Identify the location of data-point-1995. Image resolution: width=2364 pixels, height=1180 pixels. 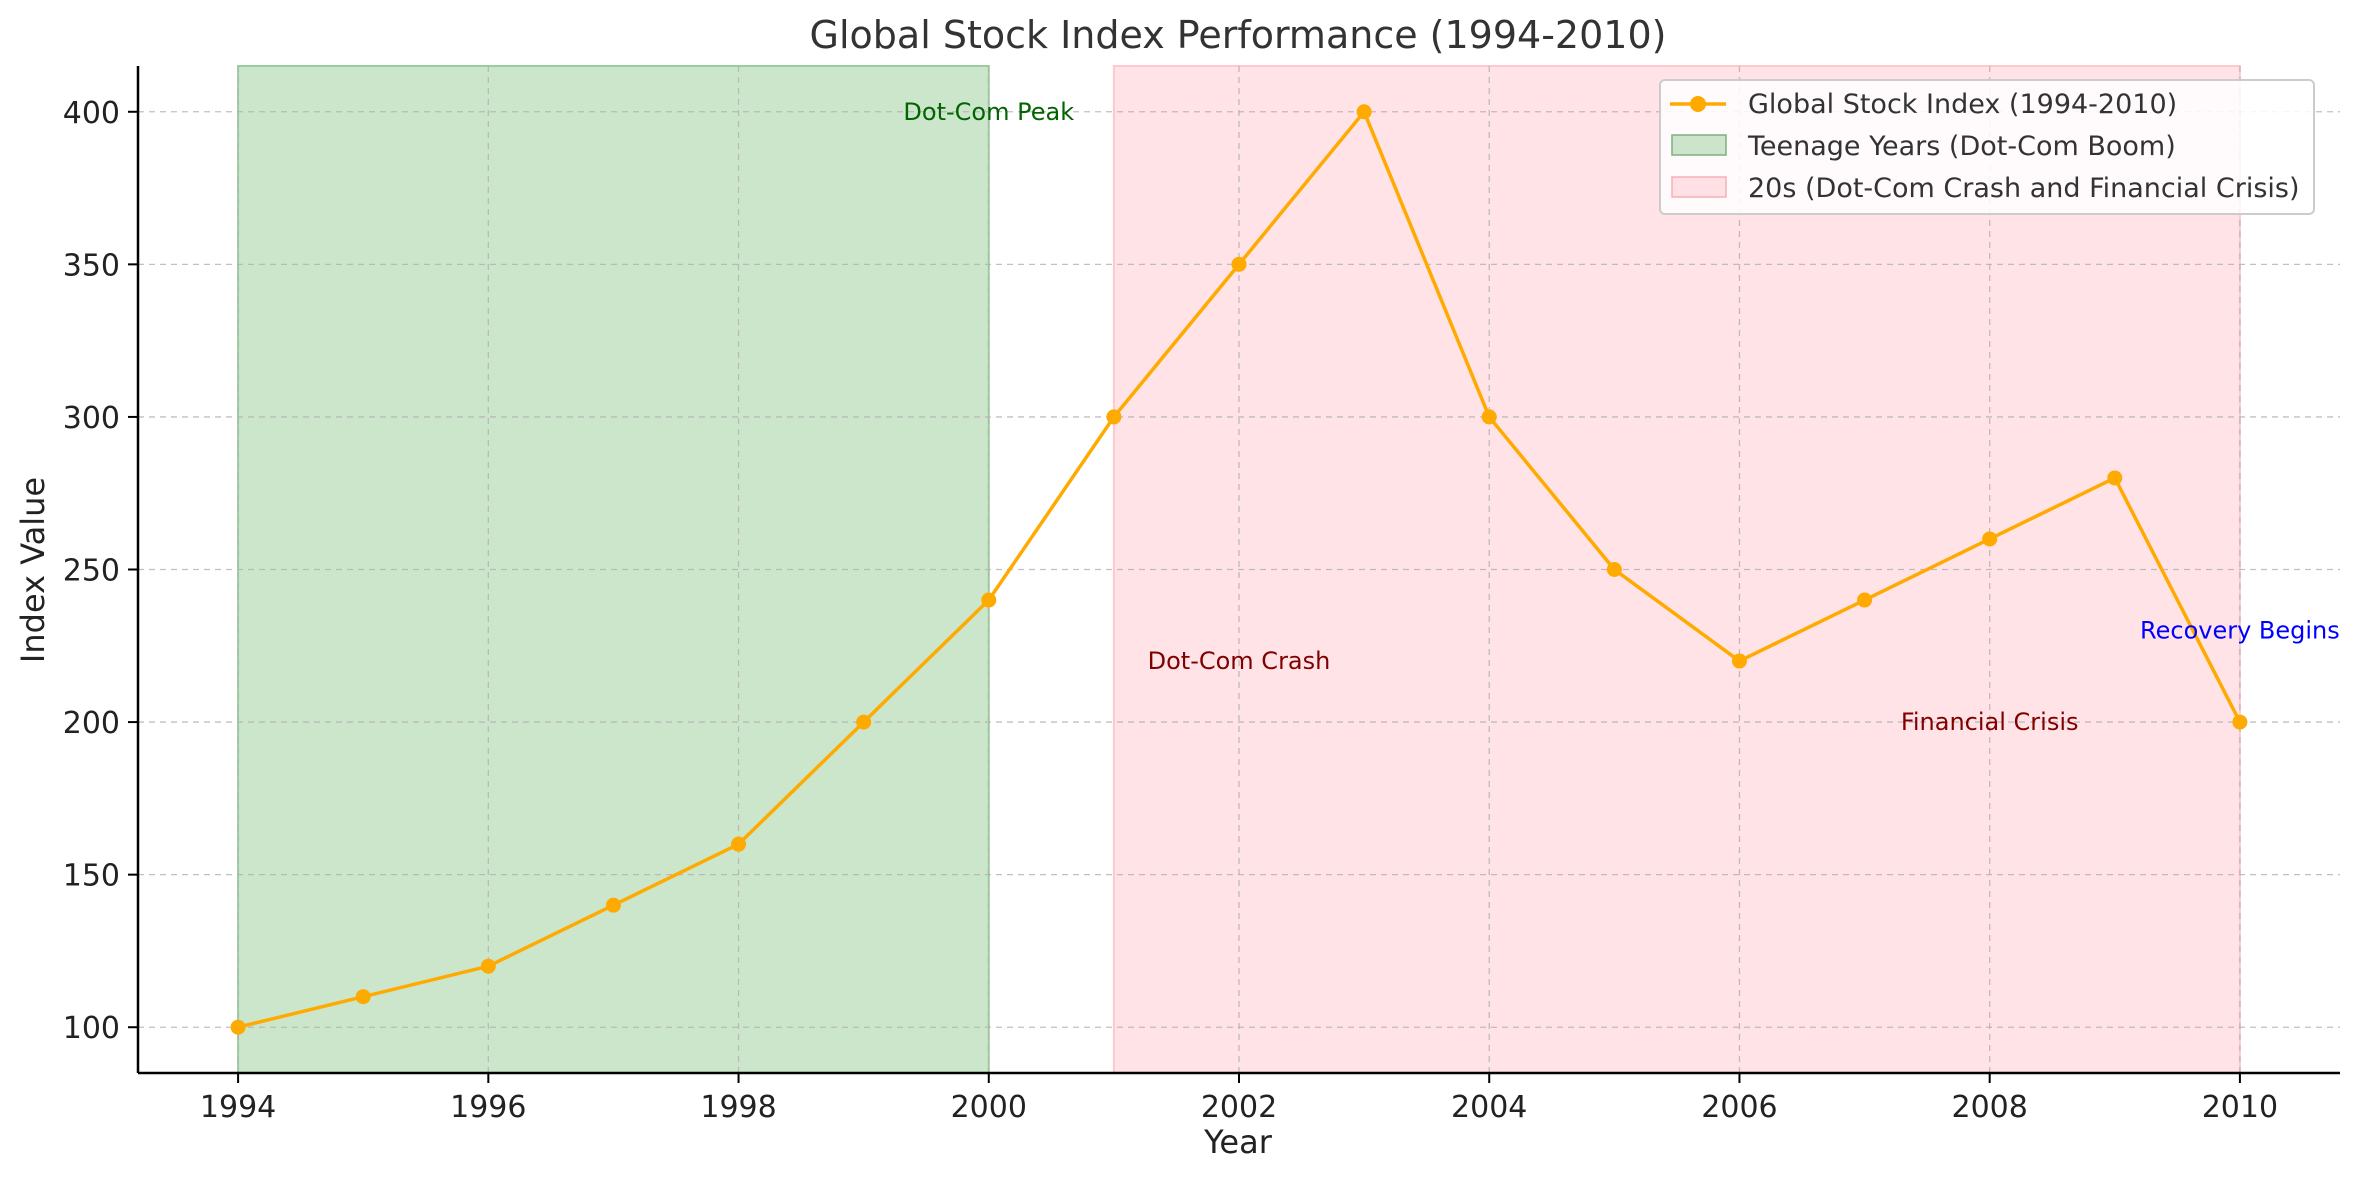
(363, 997).